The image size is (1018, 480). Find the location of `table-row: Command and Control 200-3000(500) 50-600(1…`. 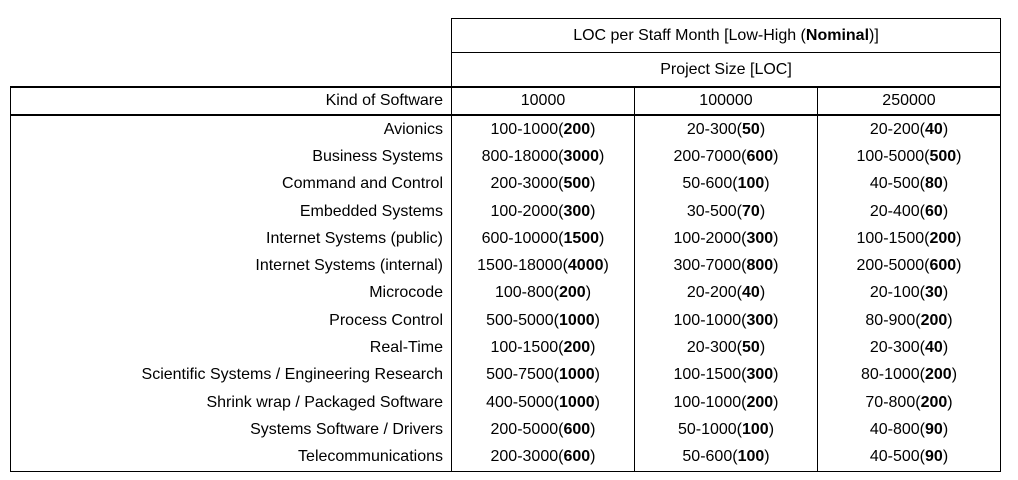

table-row: Command and Control 200-3000(500) 50-600(1… is located at coordinates (505, 184).